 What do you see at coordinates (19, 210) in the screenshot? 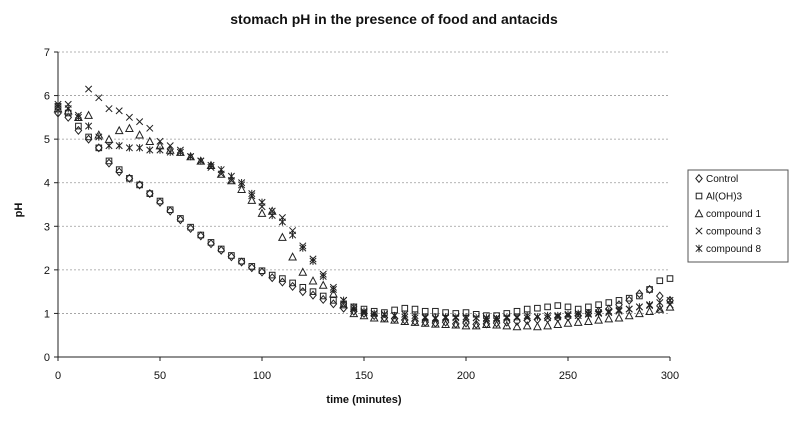
I see `y-axis-label: pH` at bounding box center [19, 210].